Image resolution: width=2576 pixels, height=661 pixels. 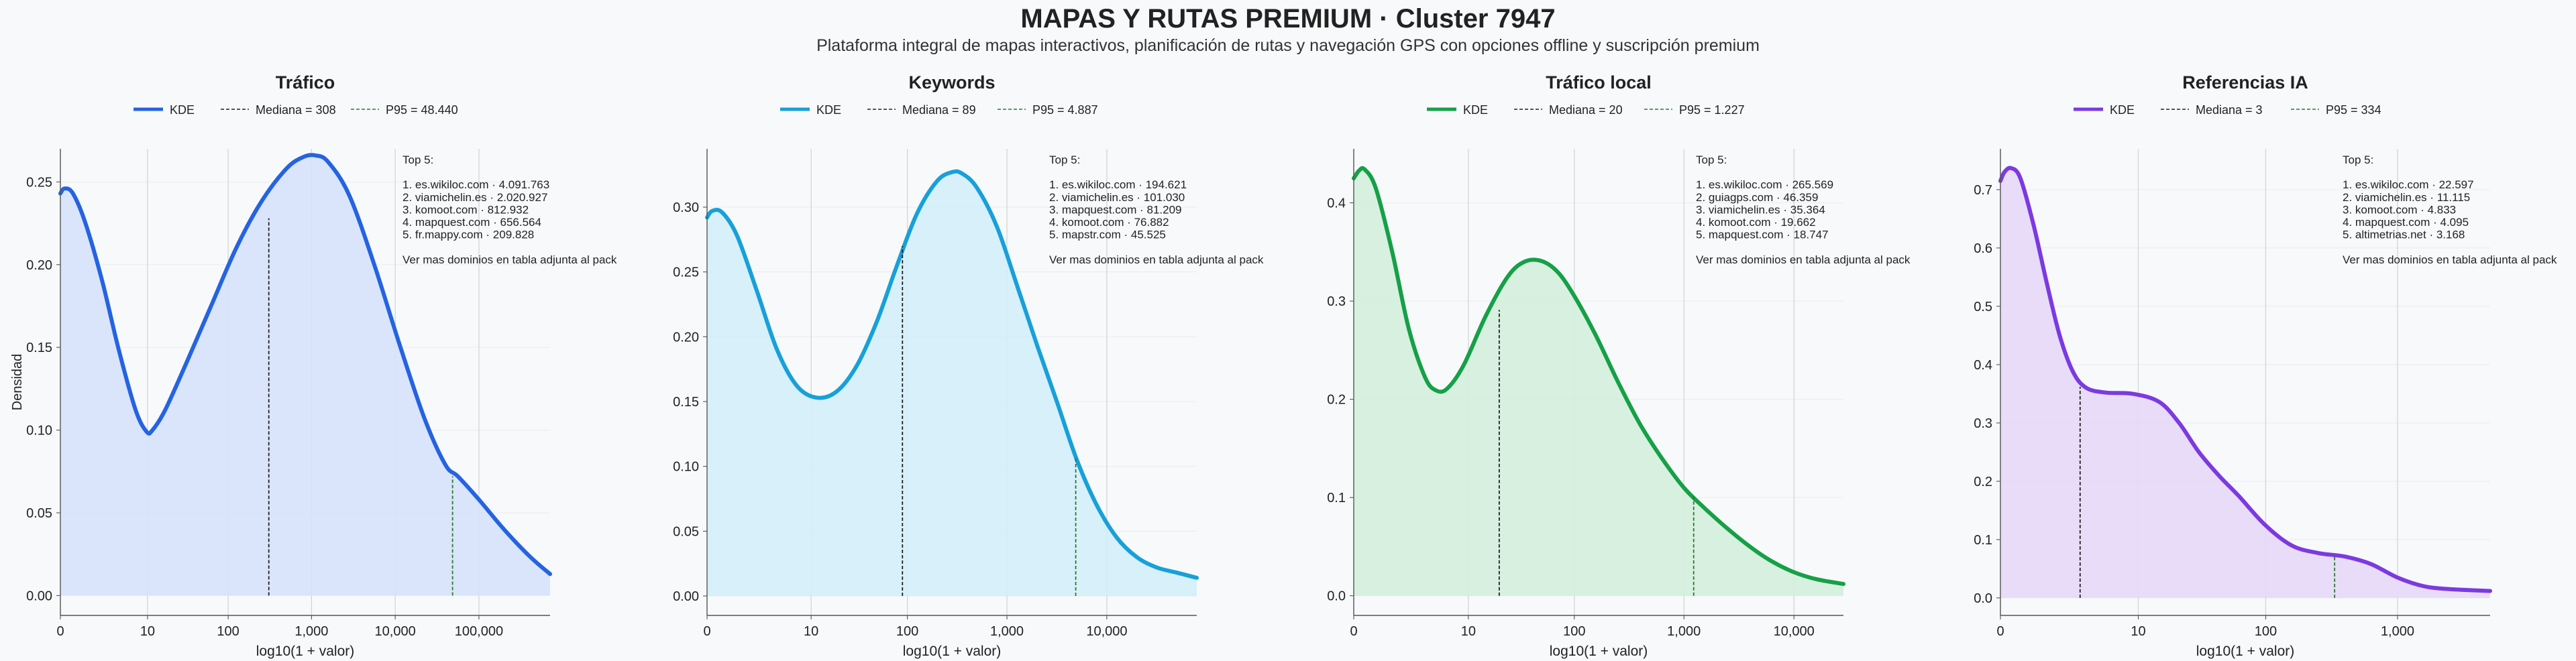 I want to click on annotation-line: 5. altimetrias.net · 3.168, so click(x=2404, y=235).